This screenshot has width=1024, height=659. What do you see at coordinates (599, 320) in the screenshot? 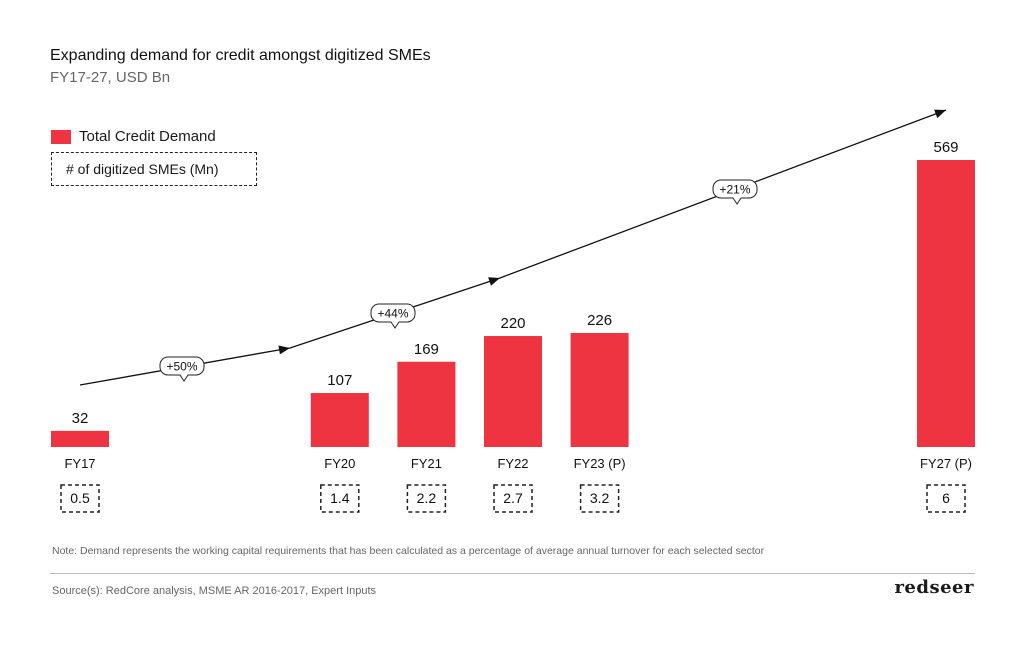
I see `data-label-4: 226` at bounding box center [599, 320].